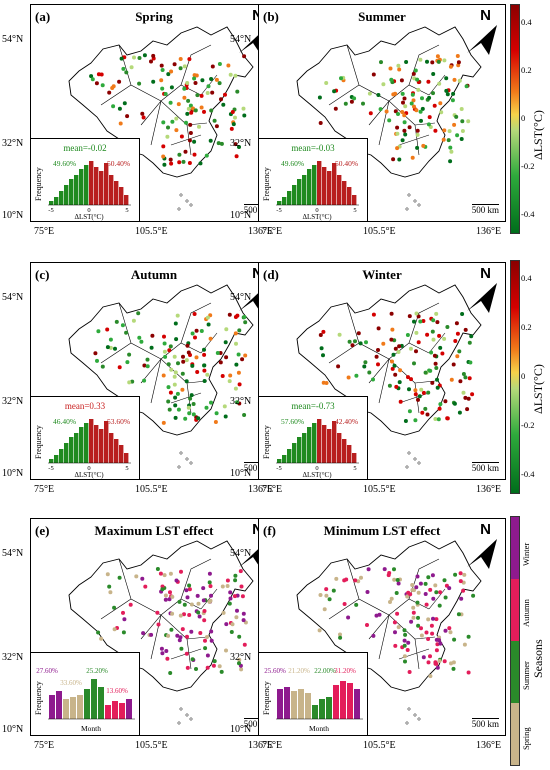 This screenshot has width=550, height=770. What do you see at coordinates (151, 489) in the screenshot?
I see `longitude-label: 105.5°E` at bounding box center [151, 489].